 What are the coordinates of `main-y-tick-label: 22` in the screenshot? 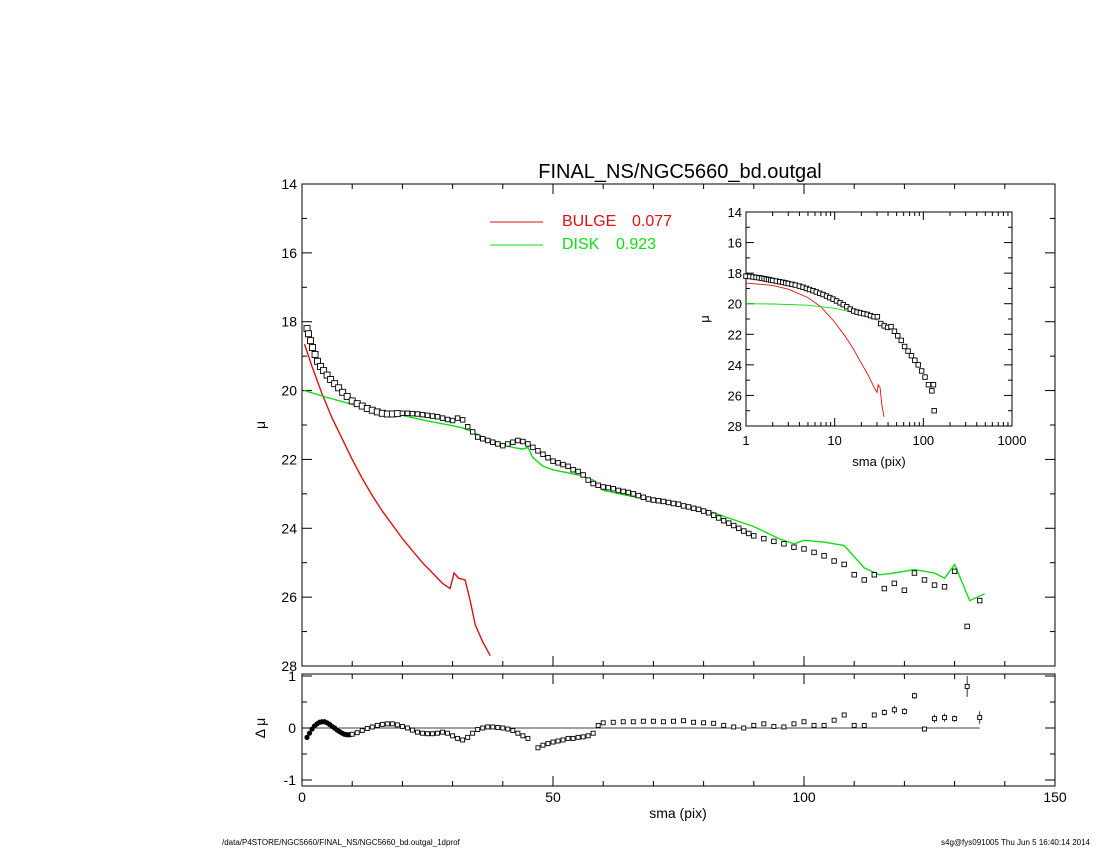 It's located at (289, 459).